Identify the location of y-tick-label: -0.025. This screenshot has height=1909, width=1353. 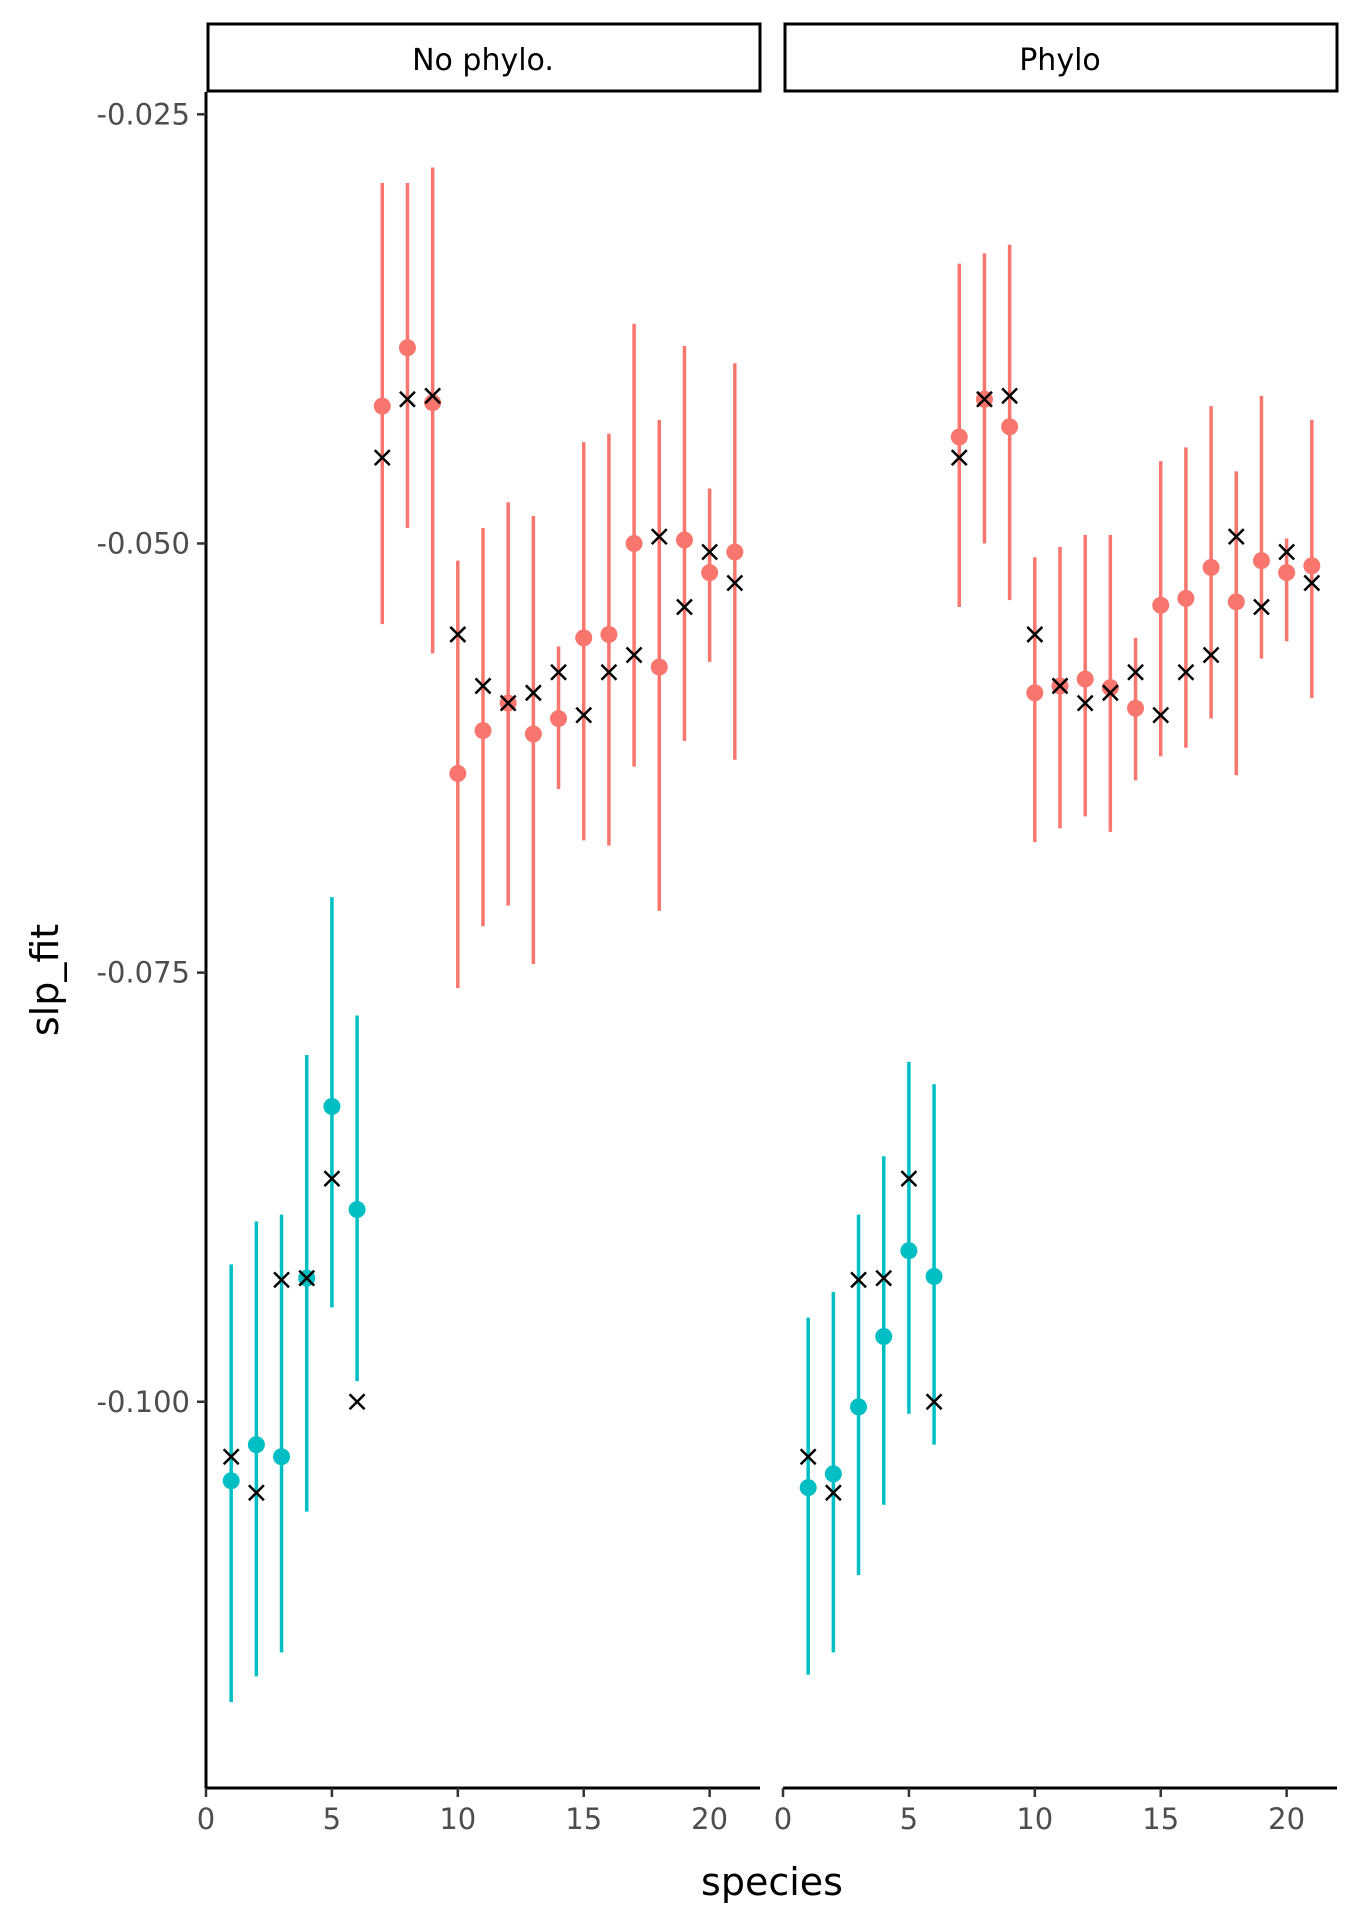
(144, 114).